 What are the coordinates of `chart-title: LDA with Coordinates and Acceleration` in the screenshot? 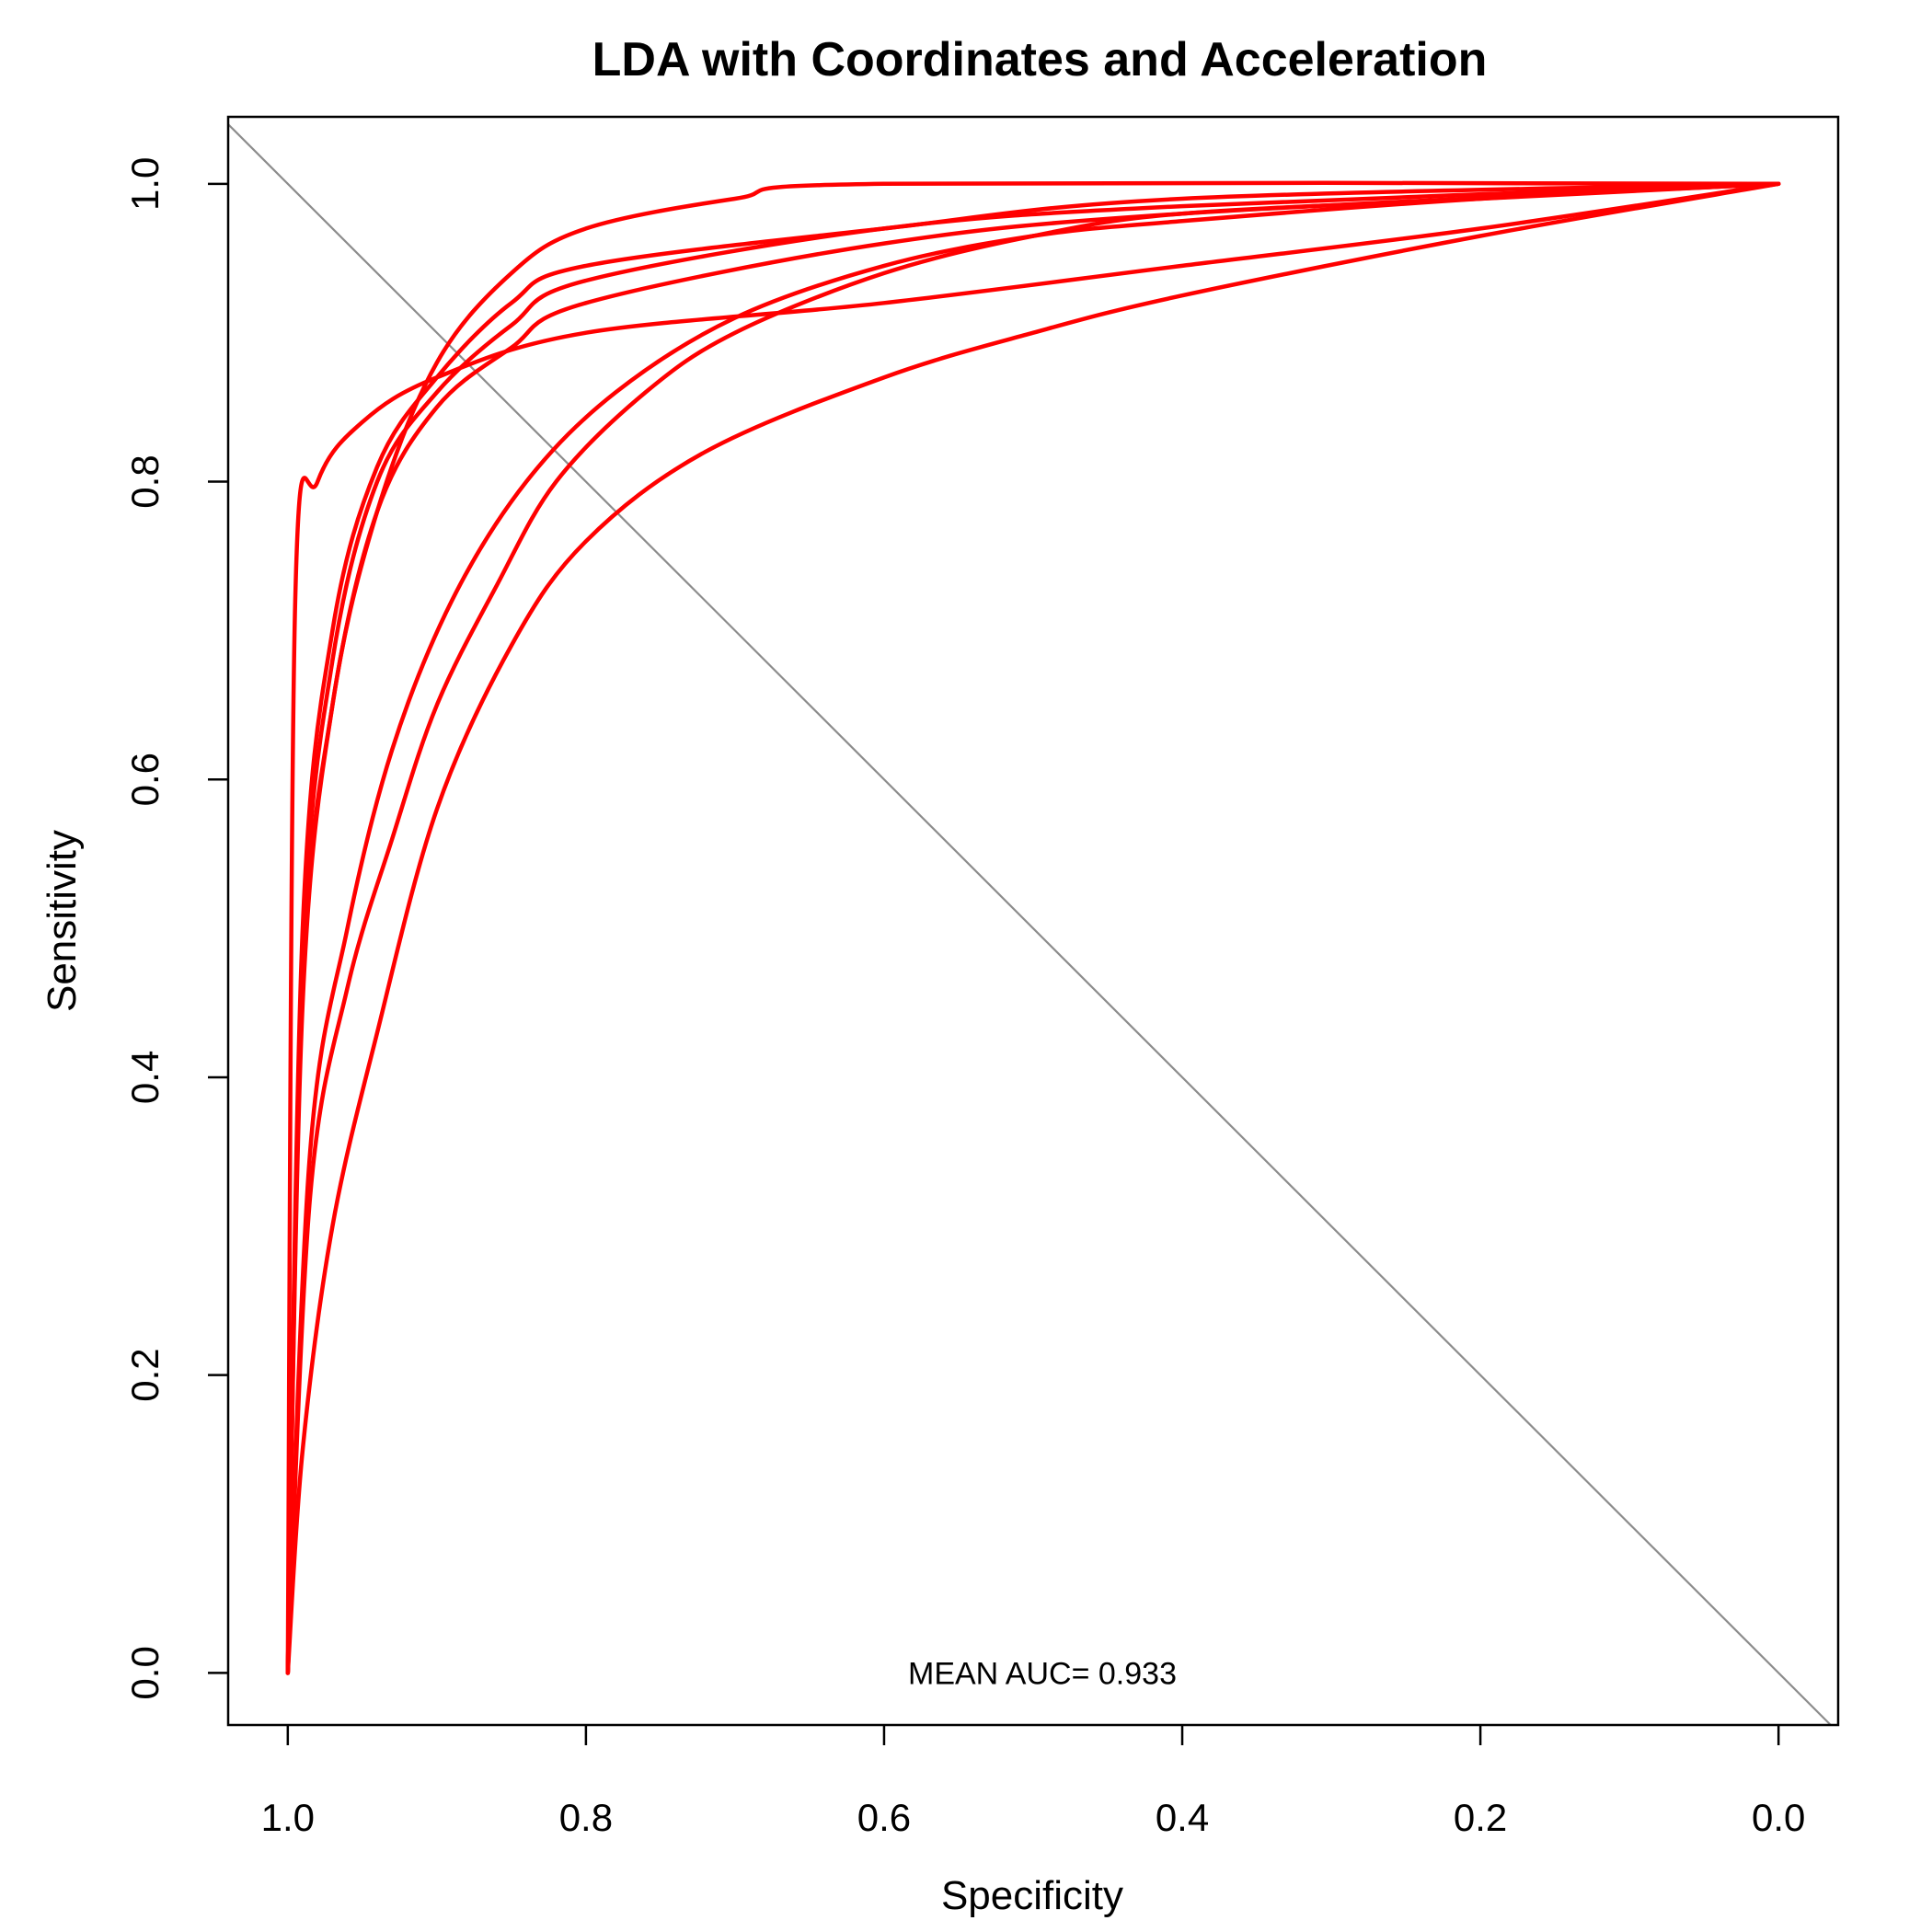 It's located at (1040, 59).